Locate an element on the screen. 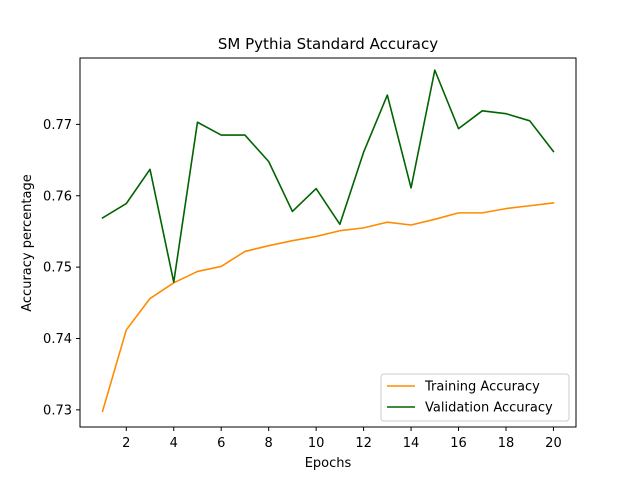 The height and width of the screenshot is (480, 640). x-tick-label: 4 is located at coordinates (174, 443).